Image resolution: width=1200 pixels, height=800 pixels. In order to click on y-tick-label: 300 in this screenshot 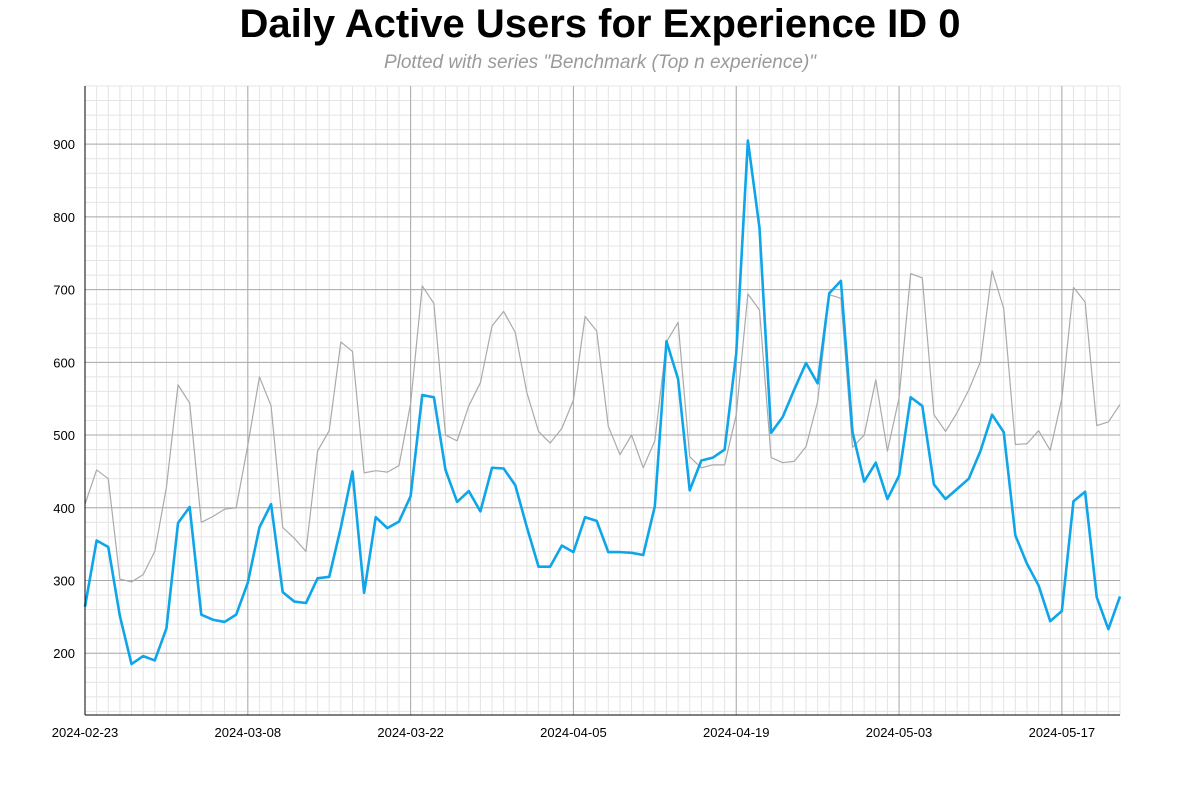, I will do `click(64, 580)`.